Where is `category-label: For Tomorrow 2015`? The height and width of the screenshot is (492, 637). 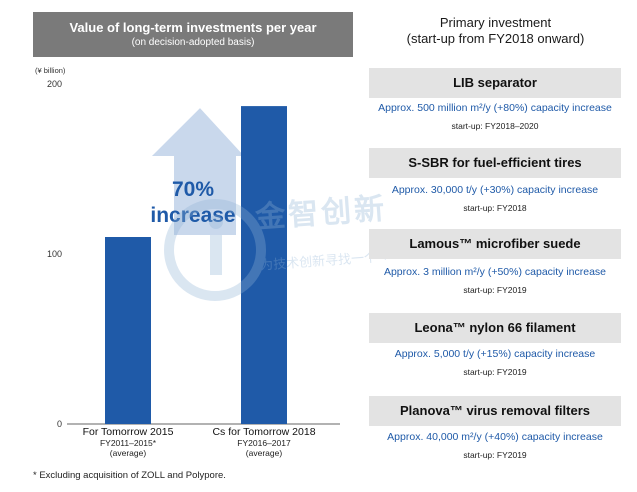 category-label: For Tomorrow 2015 is located at coordinates (128, 432).